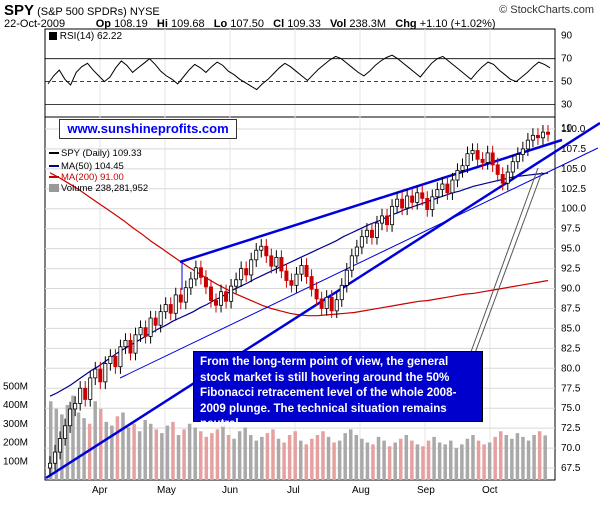 Image resolution: width=600 pixels, height=505 pixels. What do you see at coordinates (187, 24) in the screenshot?
I see `high-value: 109.68` at bounding box center [187, 24].